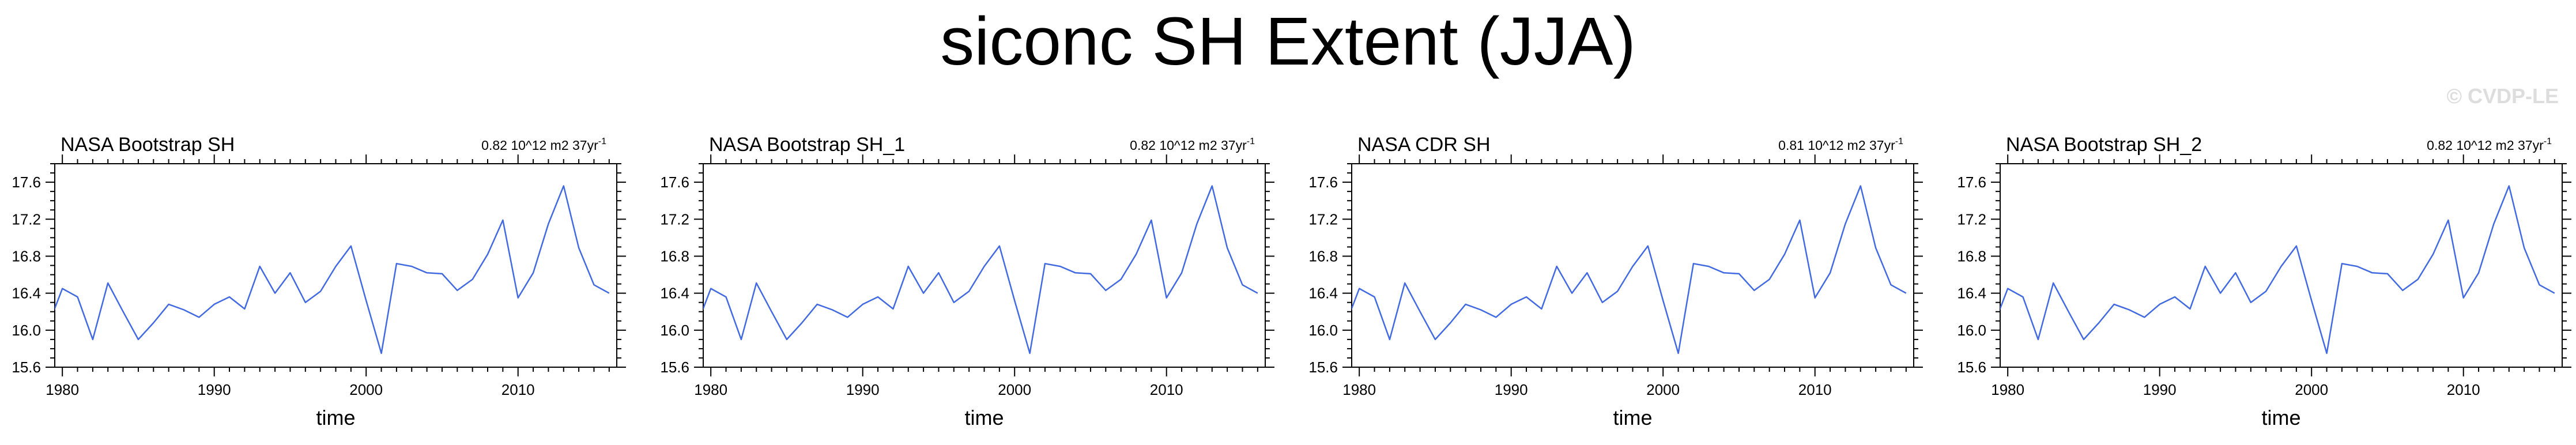 The height and width of the screenshot is (445, 2576). Describe the element at coordinates (26, 368) in the screenshot. I see `y-tick-label: 15.6` at that location.